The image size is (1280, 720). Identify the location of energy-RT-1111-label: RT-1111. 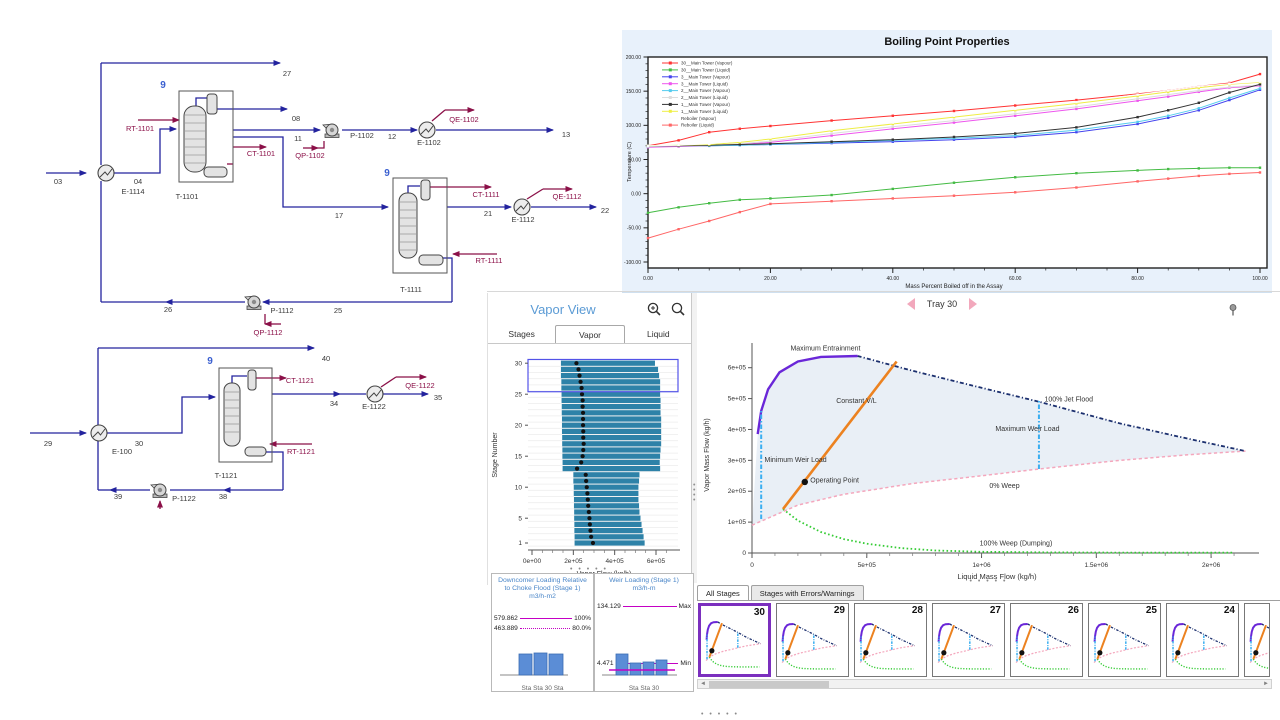
(489, 260).